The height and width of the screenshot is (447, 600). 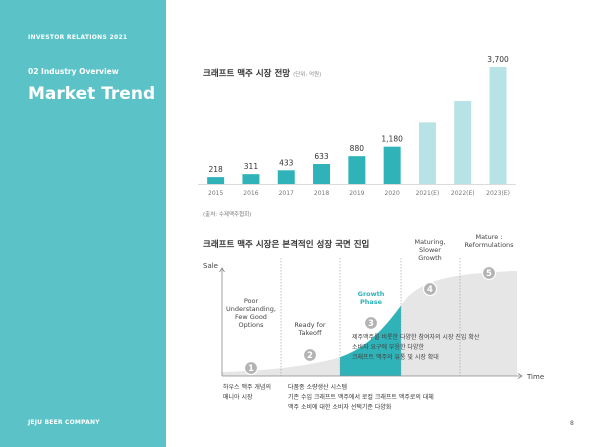 What do you see at coordinates (388, 347) in the screenshot?
I see `stage-description: 소비자 요구에 부응한 다양한` at bounding box center [388, 347].